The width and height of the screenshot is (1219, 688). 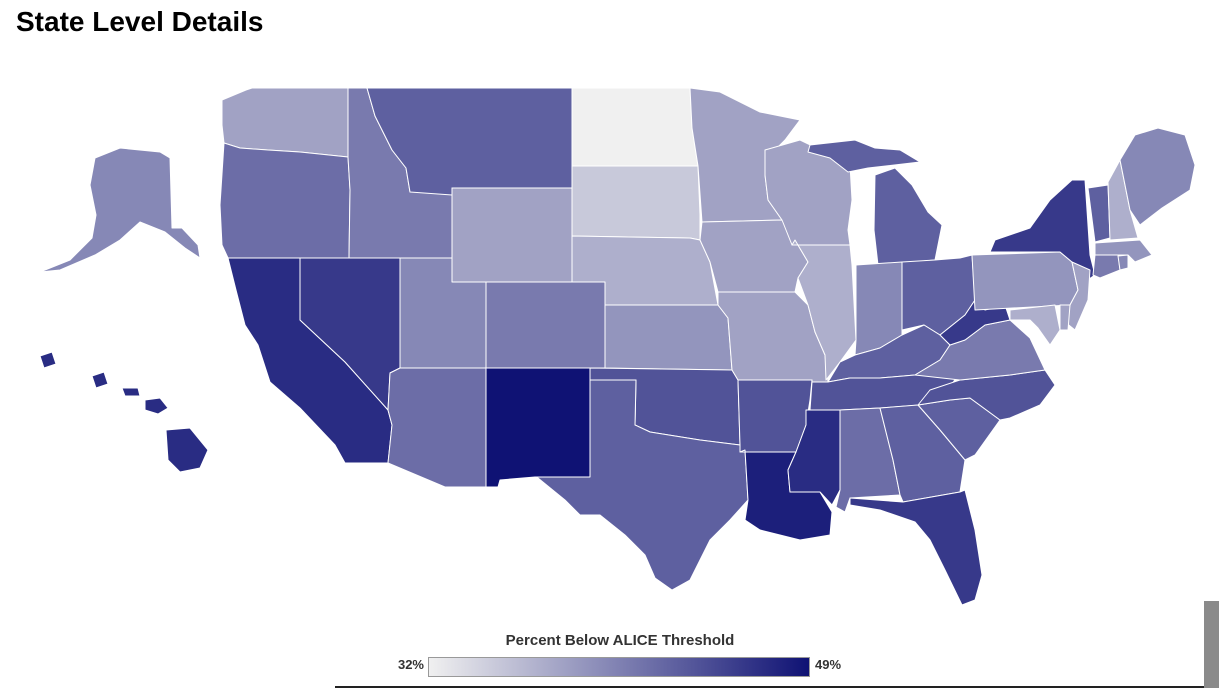 What do you see at coordinates (285, 200) in the screenshot?
I see `state-or: Oregon` at bounding box center [285, 200].